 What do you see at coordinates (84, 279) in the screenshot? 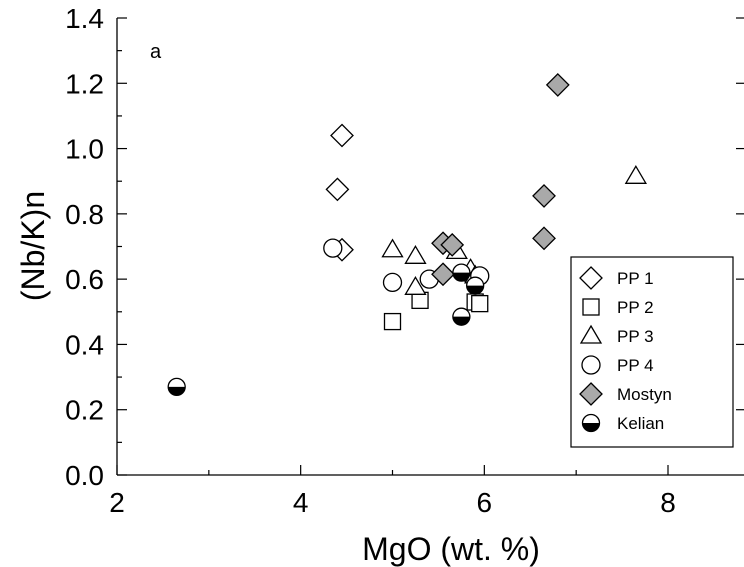
I see `y-tick-label: 0.6` at bounding box center [84, 279].